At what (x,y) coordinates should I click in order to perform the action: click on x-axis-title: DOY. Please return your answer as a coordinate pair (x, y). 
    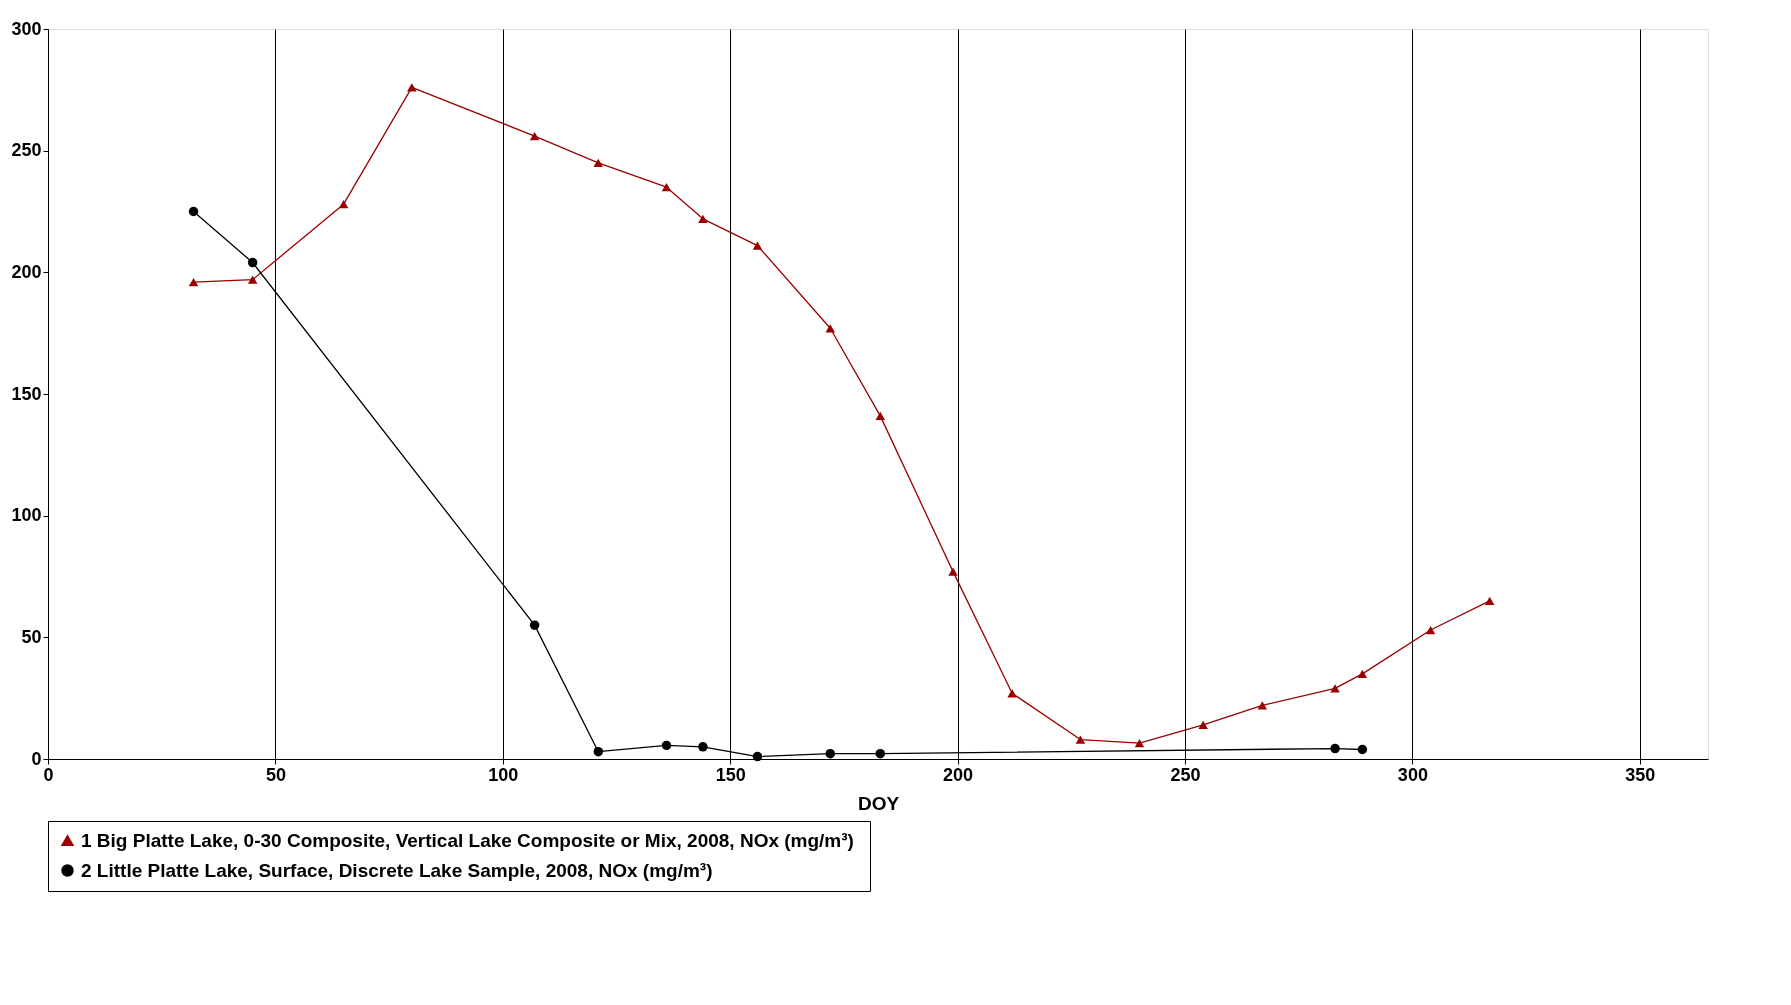
    Looking at the image, I should click on (878, 803).